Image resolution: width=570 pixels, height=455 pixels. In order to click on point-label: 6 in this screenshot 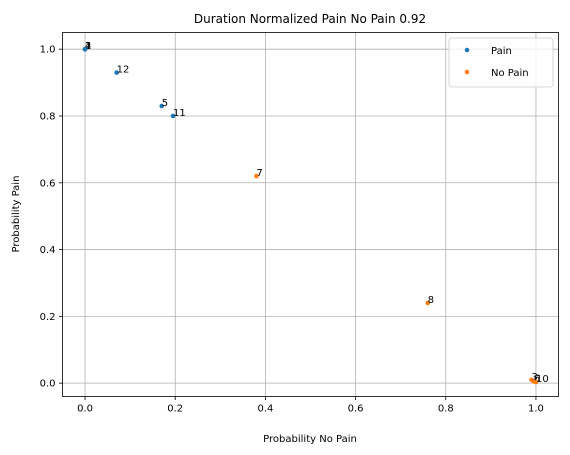, I will do `click(537, 378)`.